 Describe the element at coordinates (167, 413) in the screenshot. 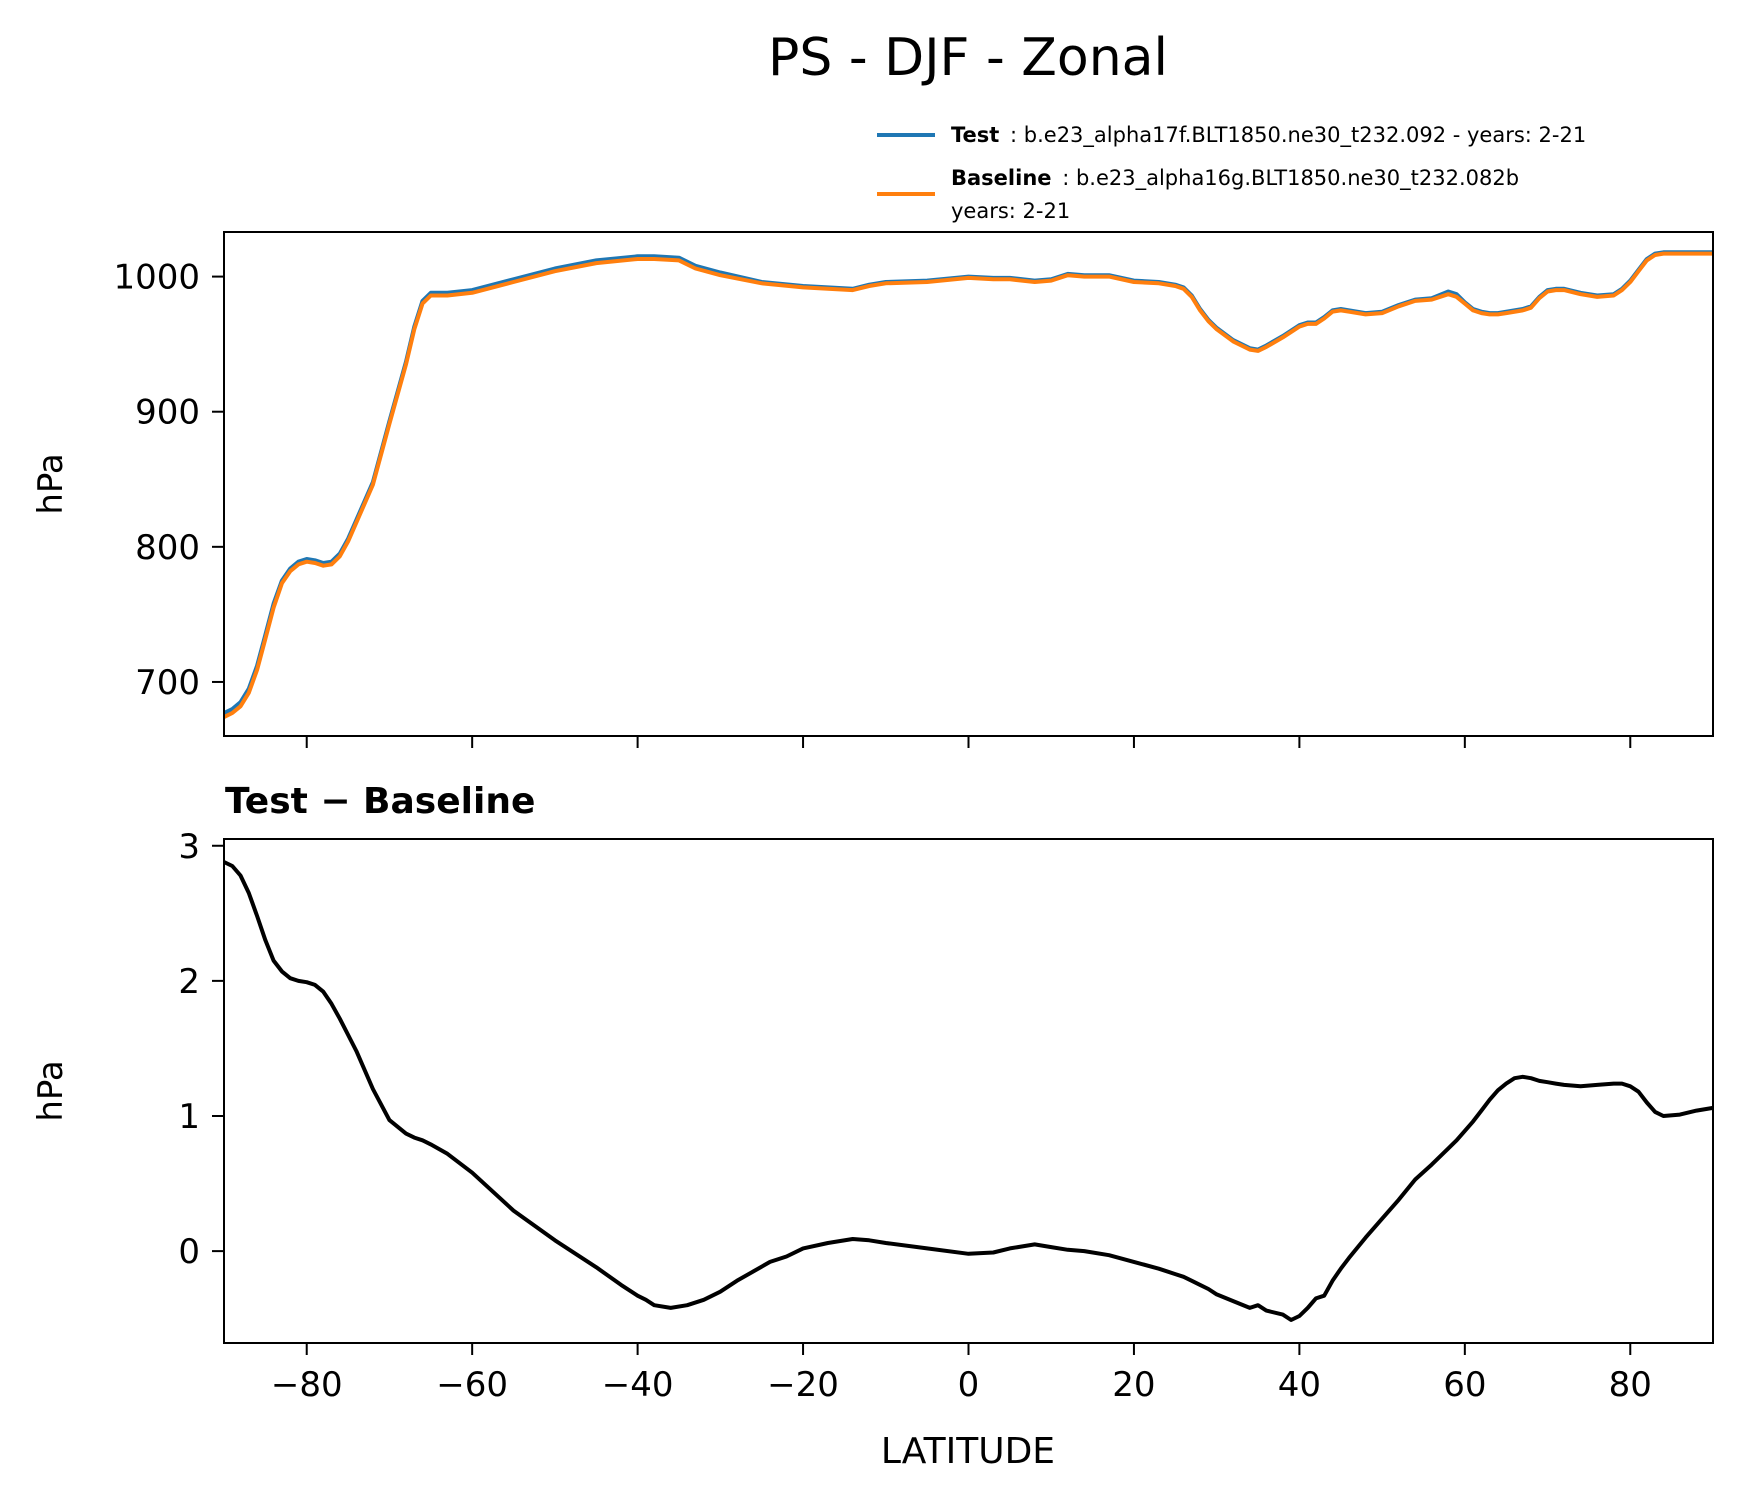

I see `y-tick-label: 900` at that location.